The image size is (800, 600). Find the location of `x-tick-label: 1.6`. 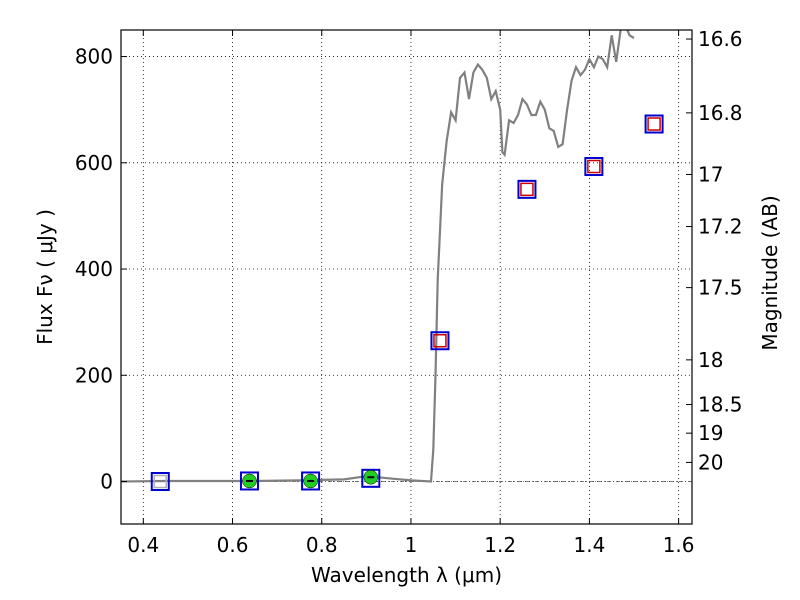

x-tick-label: 1.6 is located at coordinates (679, 545).